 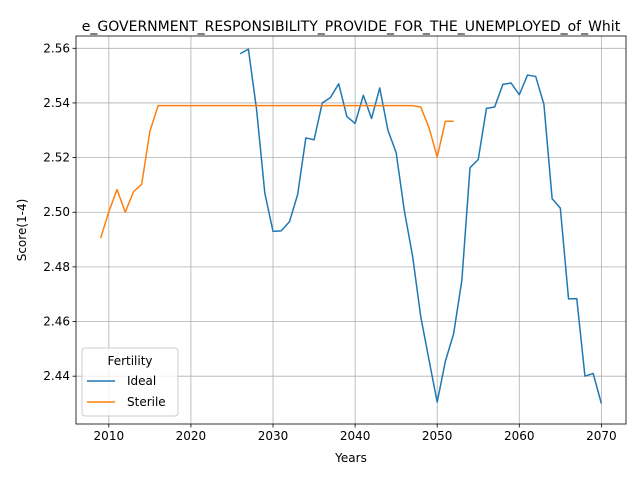 I want to click on legend: Fertility Ideal Sterile, so click(x=130, y=382).